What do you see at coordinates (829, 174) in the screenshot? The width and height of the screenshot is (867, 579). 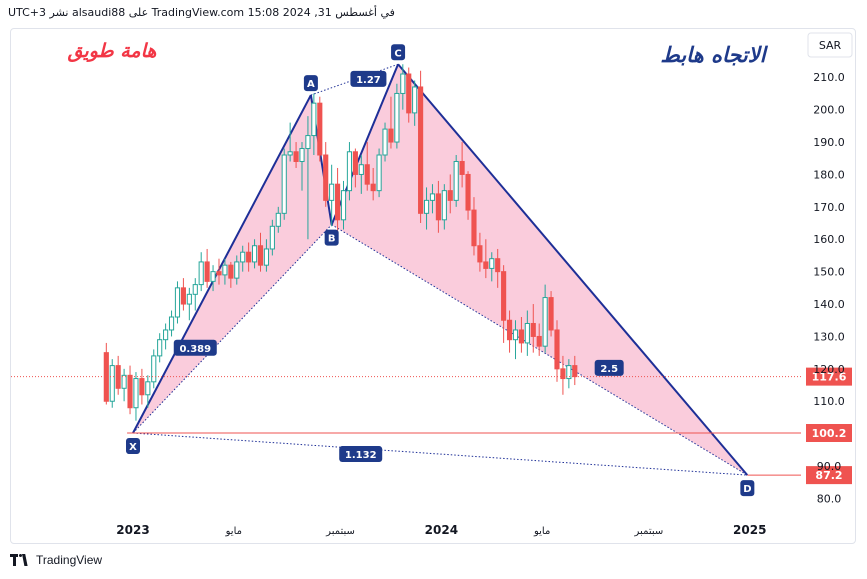 I see `y-tick-label: 180.0` at bounding box center [829, 174].